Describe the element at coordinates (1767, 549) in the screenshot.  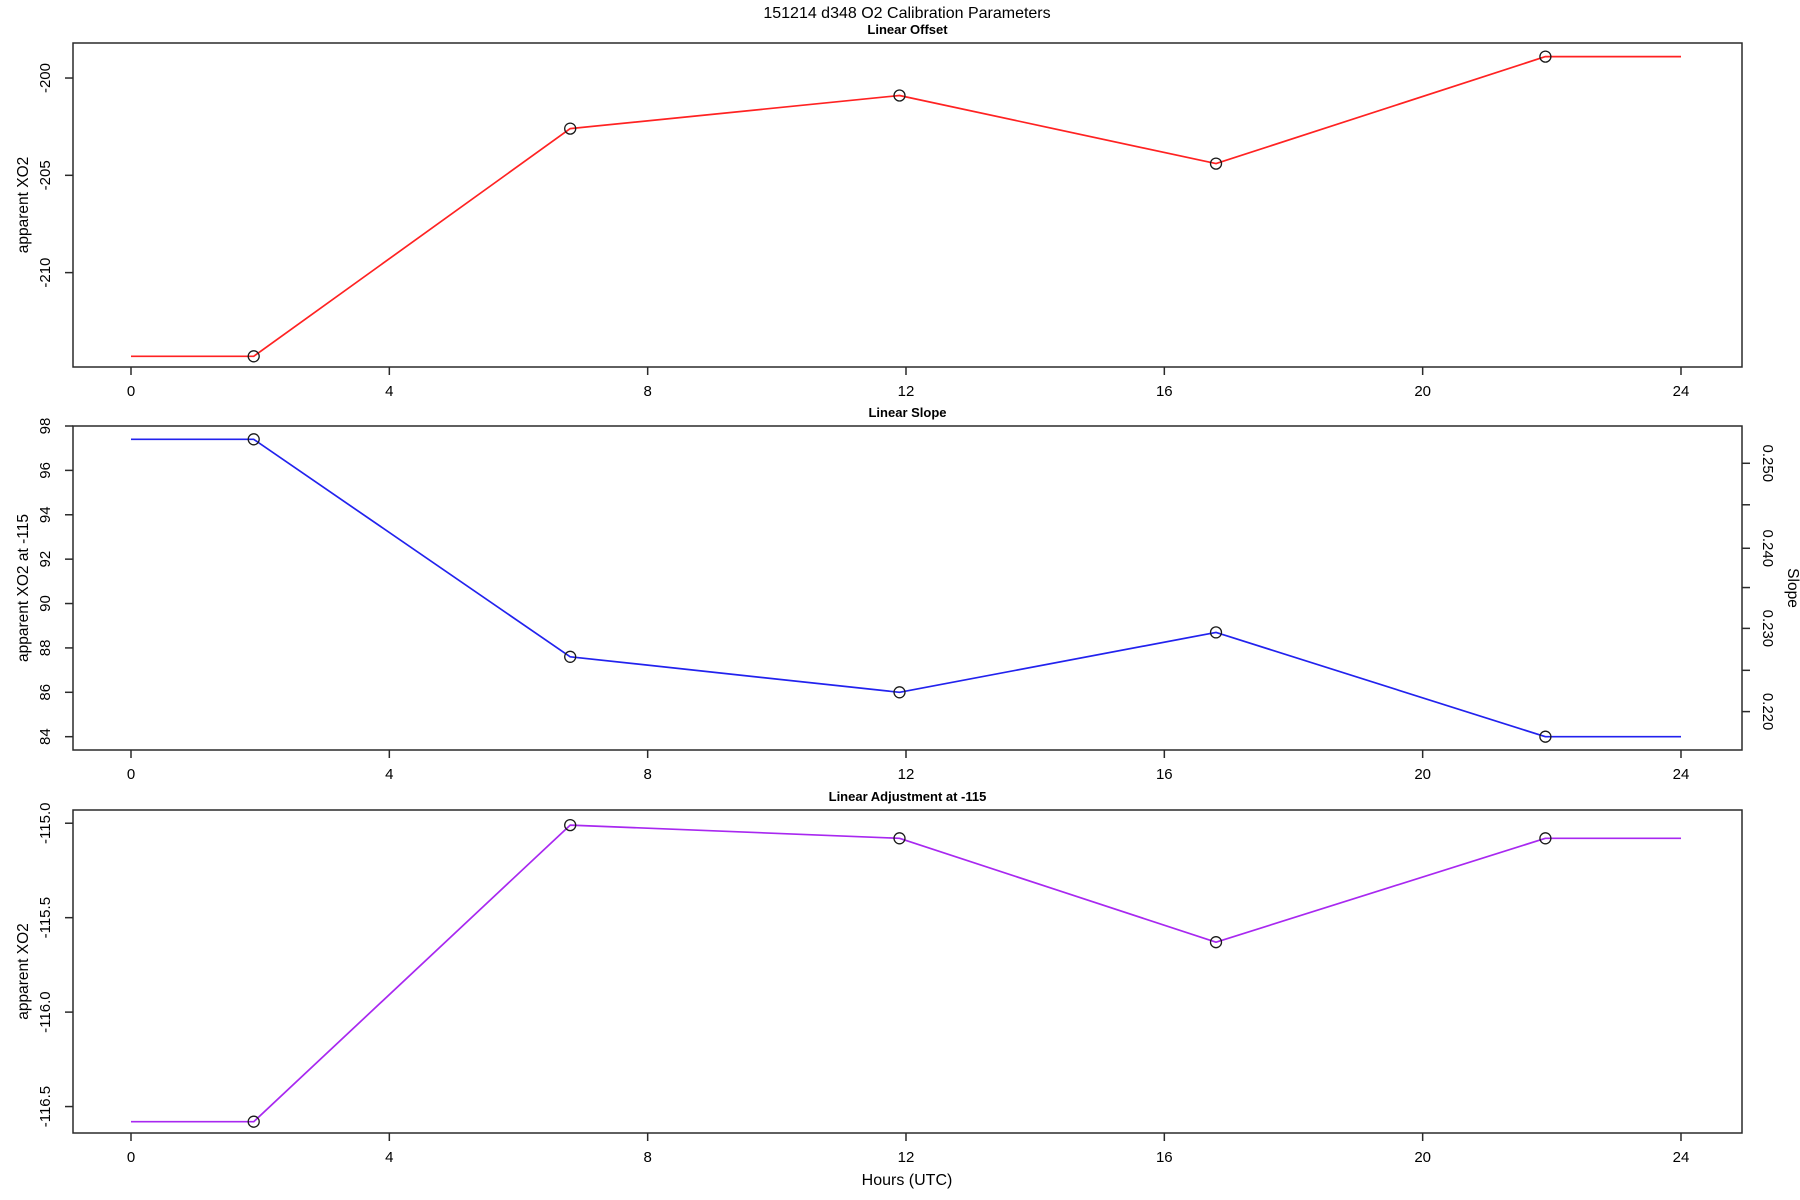
I see `right-tick-label: 0.240` at that location.